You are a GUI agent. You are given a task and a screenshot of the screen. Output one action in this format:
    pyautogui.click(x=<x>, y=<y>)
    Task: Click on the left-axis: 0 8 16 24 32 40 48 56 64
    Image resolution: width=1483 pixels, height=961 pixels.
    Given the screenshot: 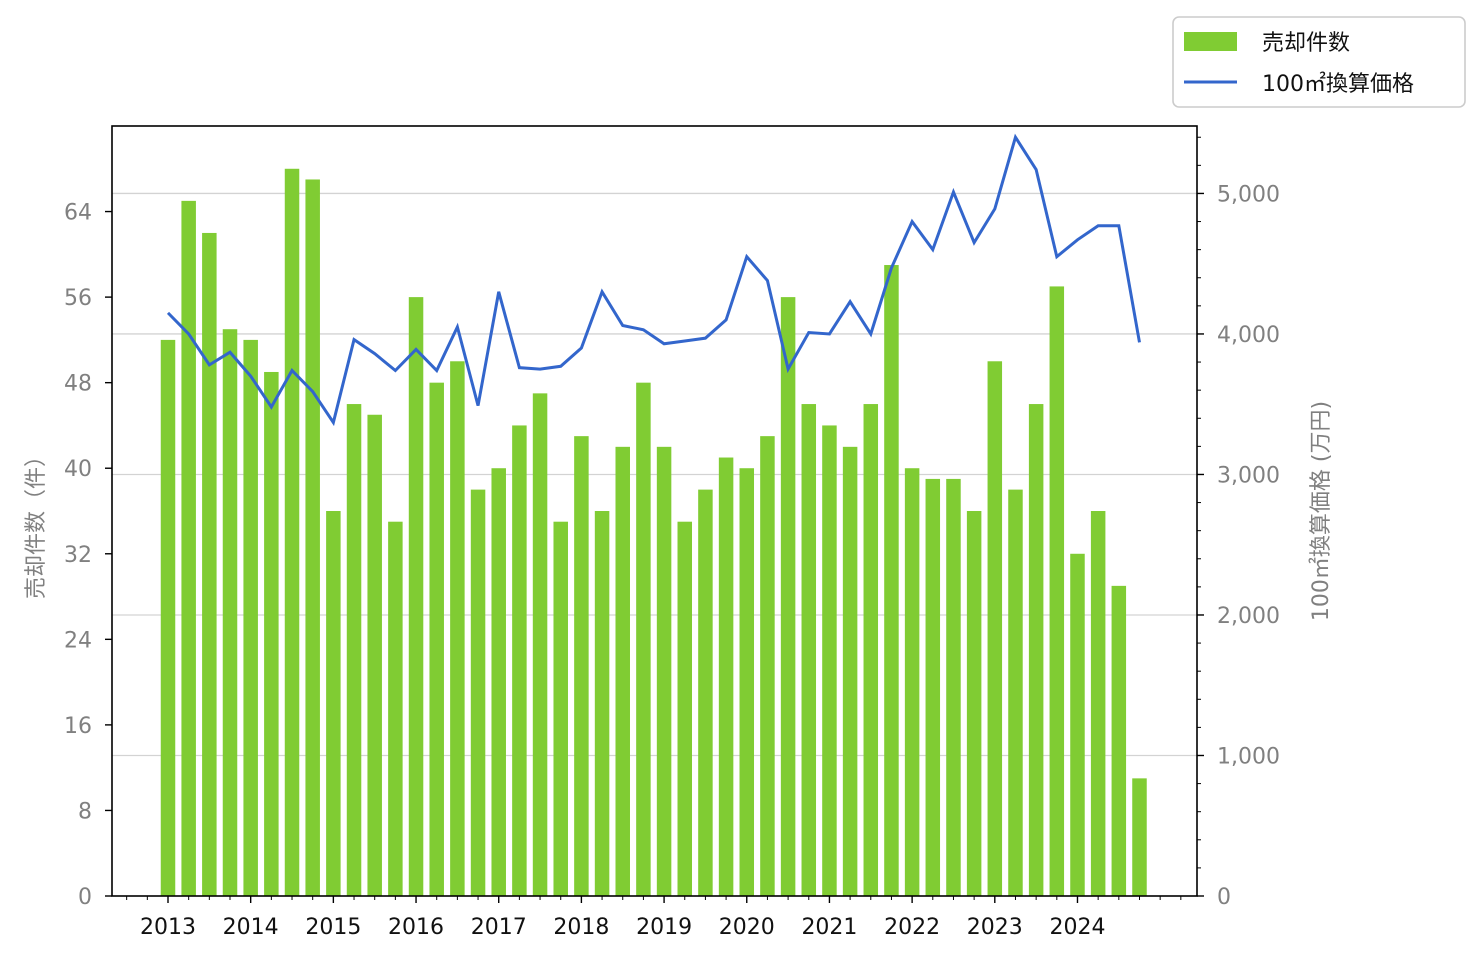 What is the action you would take?
    pyautogui.click(x=88, y=555)
    